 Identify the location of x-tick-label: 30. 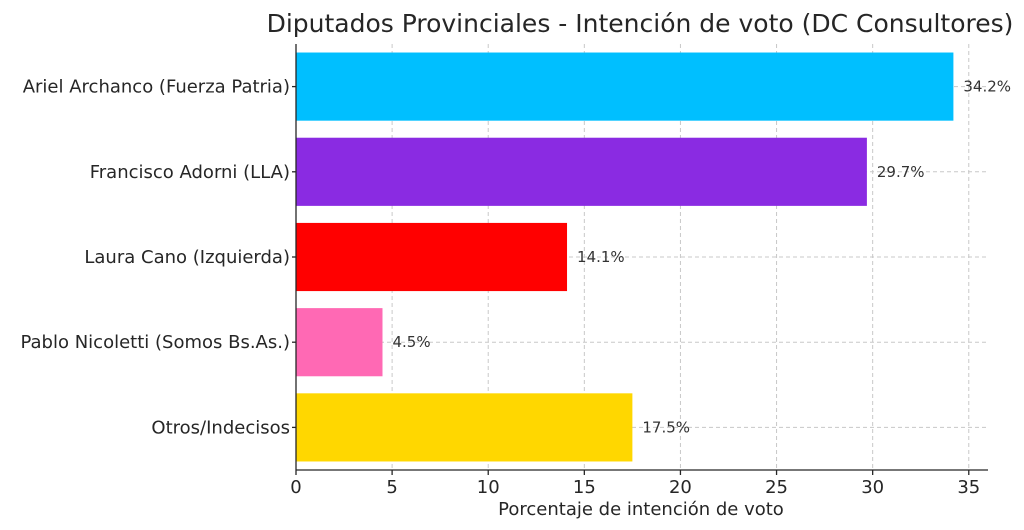
(872, 487).